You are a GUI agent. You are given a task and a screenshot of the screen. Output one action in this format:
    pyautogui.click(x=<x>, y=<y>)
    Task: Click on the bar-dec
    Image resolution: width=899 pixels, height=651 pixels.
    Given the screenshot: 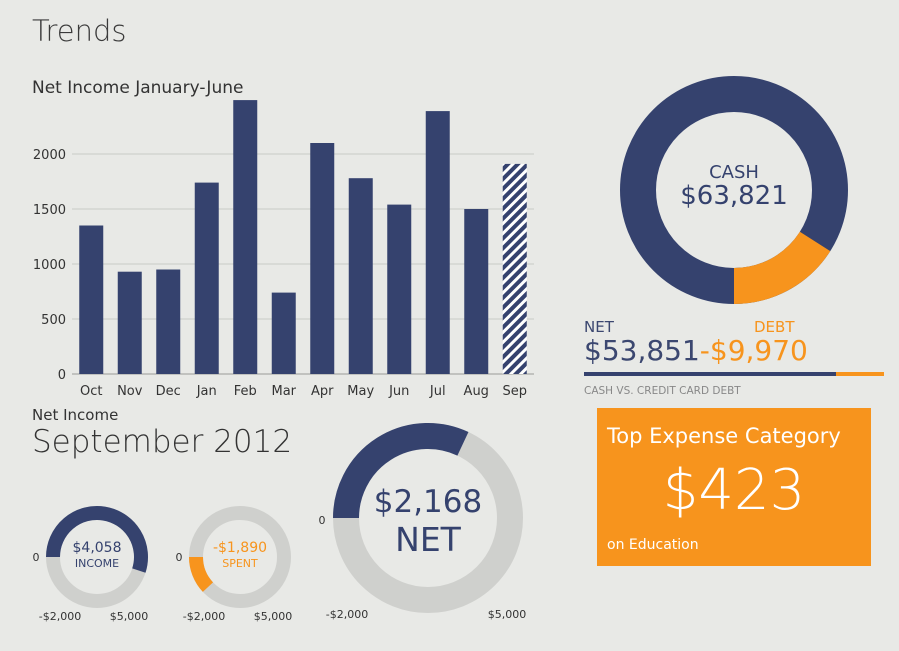 What is the action you would take?
    pyautogui.click(x=168, y=322)
    